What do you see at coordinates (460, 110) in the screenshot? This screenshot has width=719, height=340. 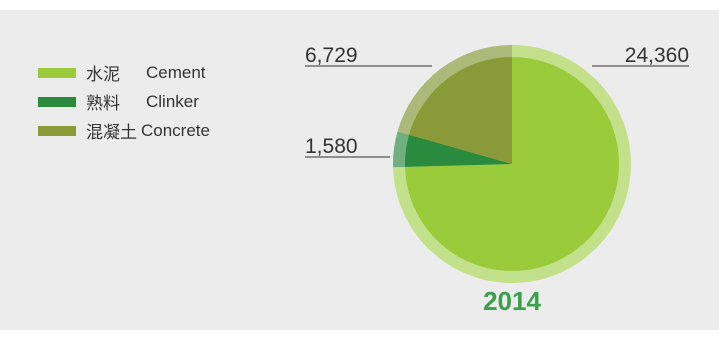 I see `pie-slice-concrete` at bounding box center [460, 110].